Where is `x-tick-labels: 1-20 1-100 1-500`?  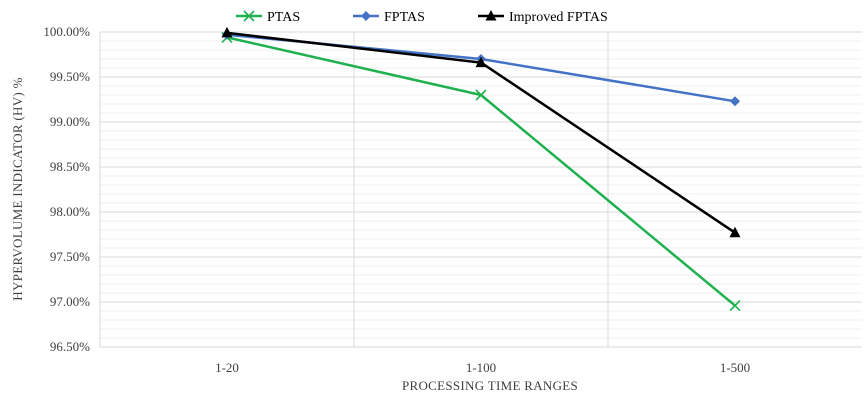 x-tick-labels: 1-20 1-100 1-500 is located at coordinates (482, 367).